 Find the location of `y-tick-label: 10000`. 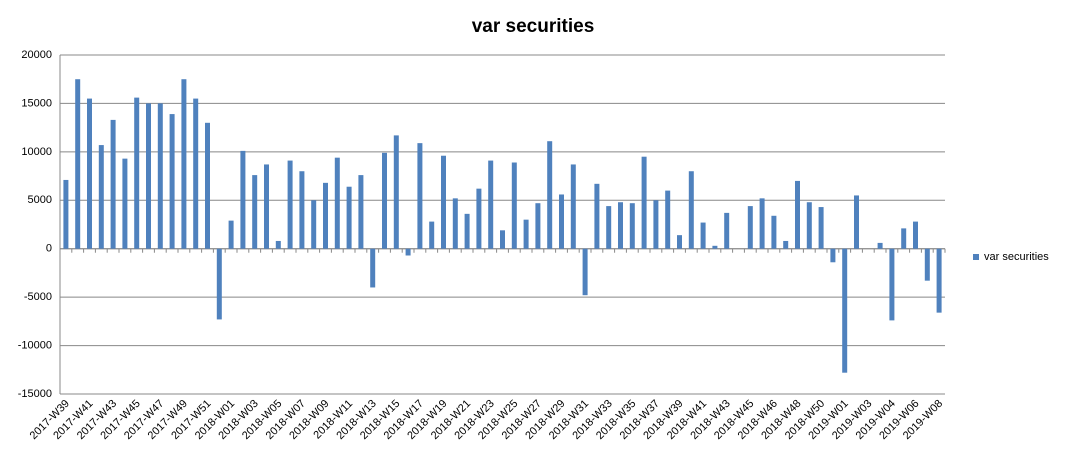

y-tick-label: 10000 is located at coordinates (36, 152).